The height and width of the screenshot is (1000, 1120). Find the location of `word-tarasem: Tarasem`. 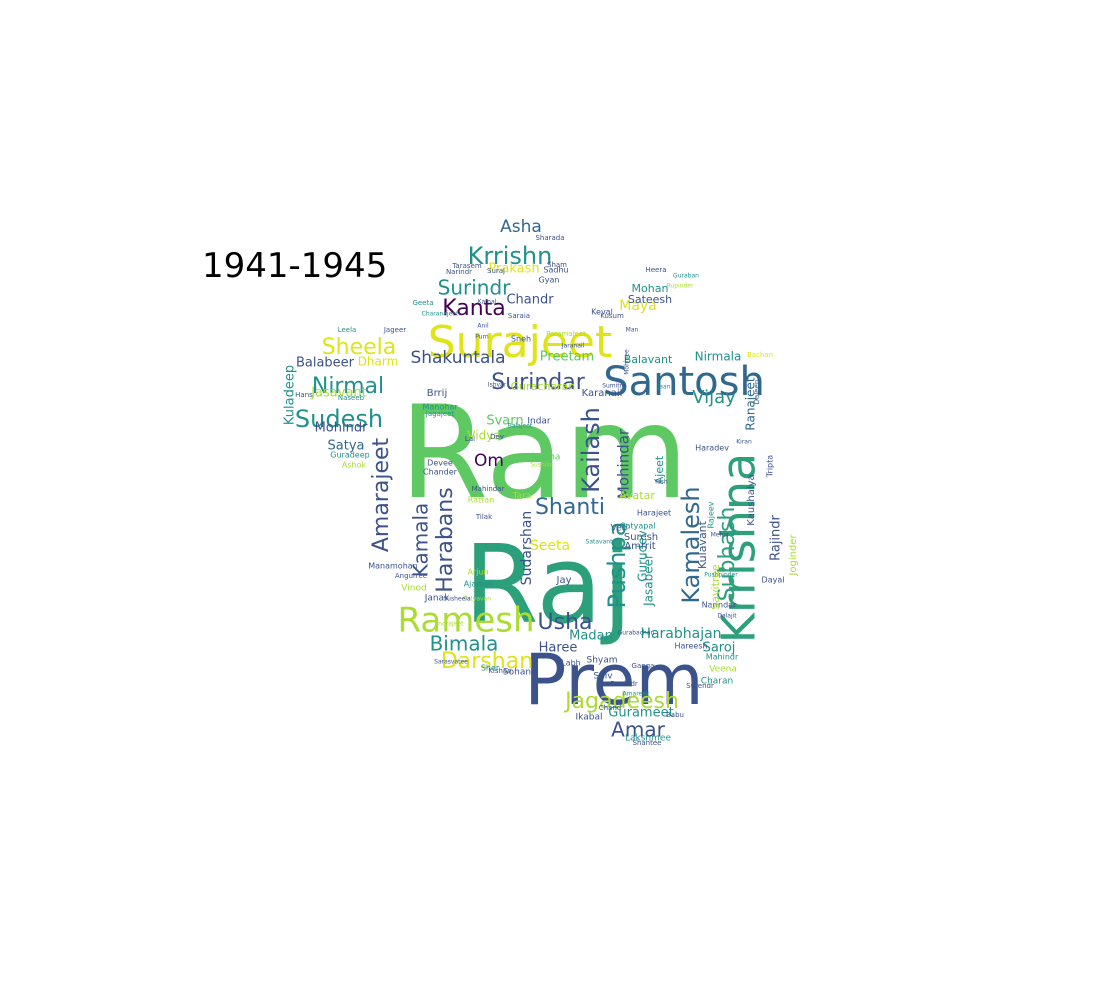

word-tarasem: Tarasem is located at coordinates (466, 266).